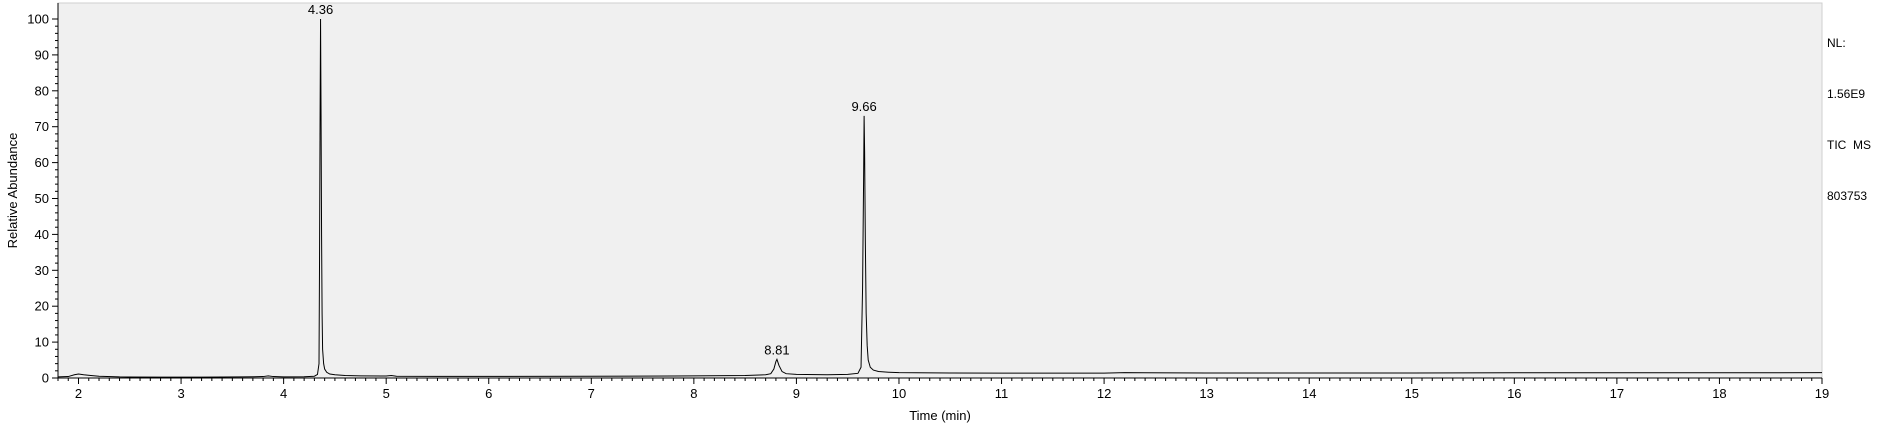  What do you see at coordinates (42, 234) in the screenshot?
I see `y-tick-label: 40` at bounding box center [42, 234].